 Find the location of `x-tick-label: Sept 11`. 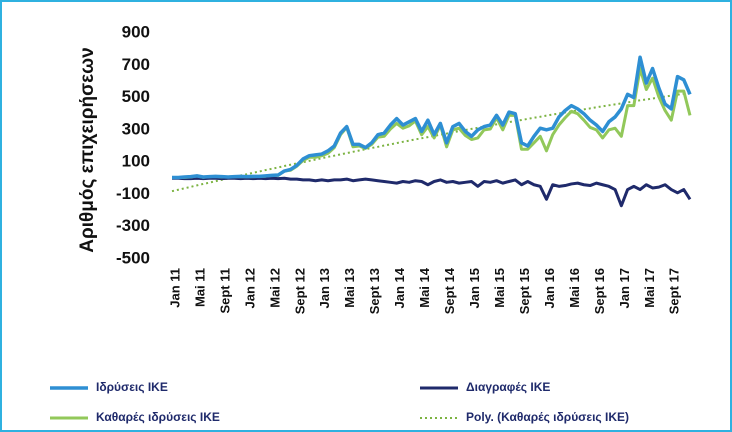

x-tick-label: Sept 11 is located at coordinates (224, 291).